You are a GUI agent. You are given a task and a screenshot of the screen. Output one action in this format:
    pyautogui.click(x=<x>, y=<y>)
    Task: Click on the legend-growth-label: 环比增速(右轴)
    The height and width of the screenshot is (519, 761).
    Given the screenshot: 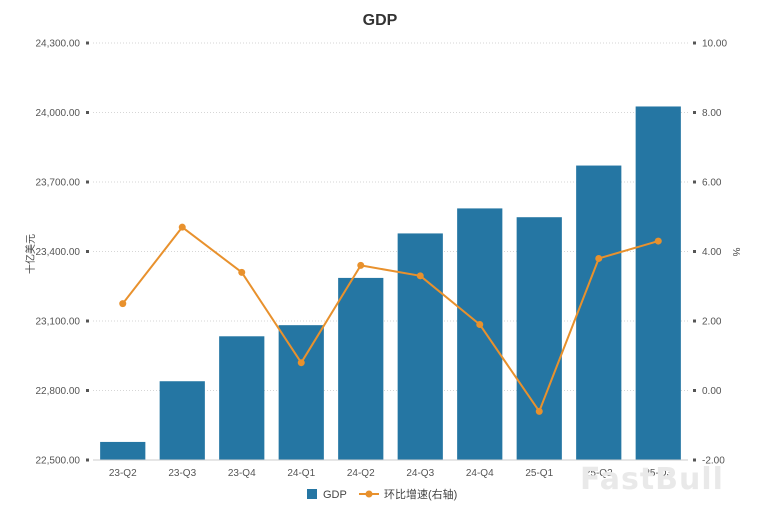 What is the action you would take?
    pyautogui.click(x=420, y=494)
    